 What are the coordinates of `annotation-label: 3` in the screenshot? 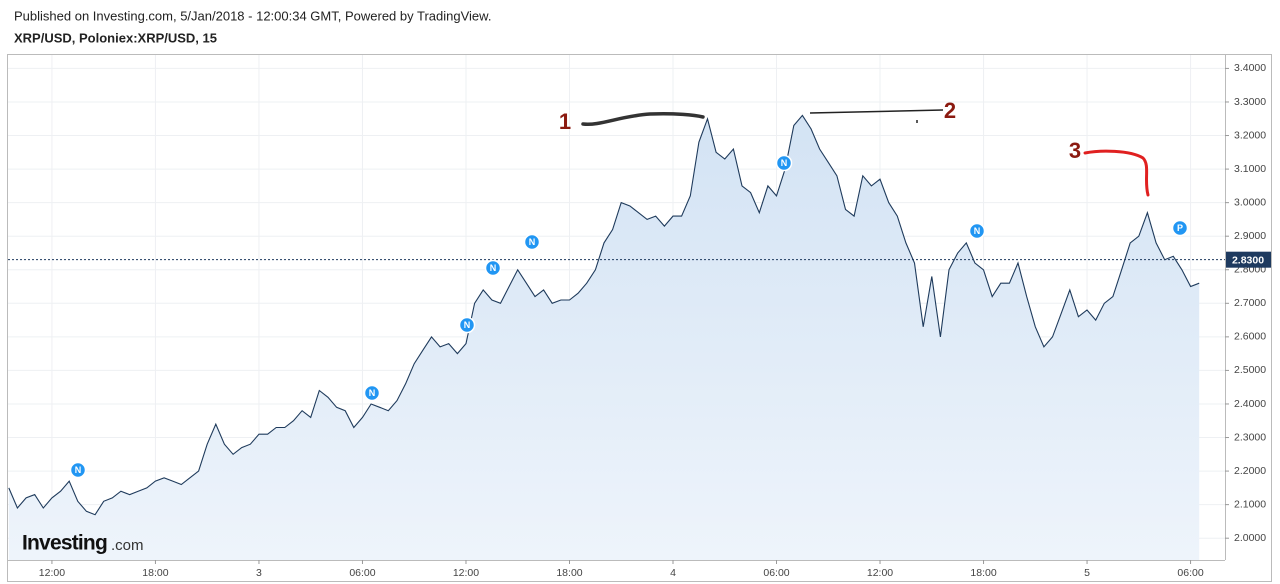 It's located at (1075, 150).